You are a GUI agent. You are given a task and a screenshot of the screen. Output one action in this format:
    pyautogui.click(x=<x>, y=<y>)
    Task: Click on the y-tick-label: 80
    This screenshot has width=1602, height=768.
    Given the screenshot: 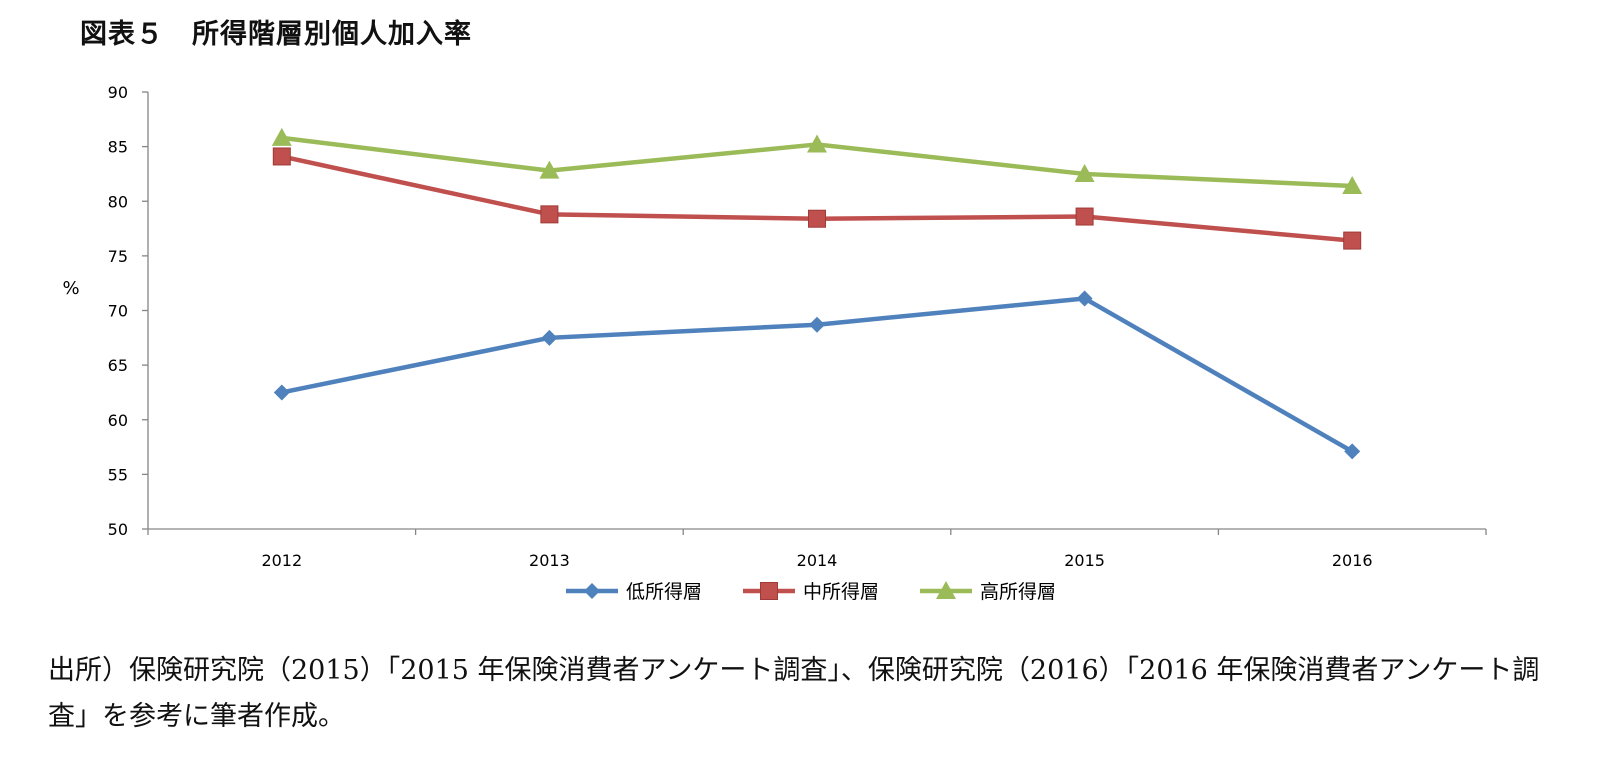 What is the action you would take?
    pyautogui.click(x=118, y=201)
    